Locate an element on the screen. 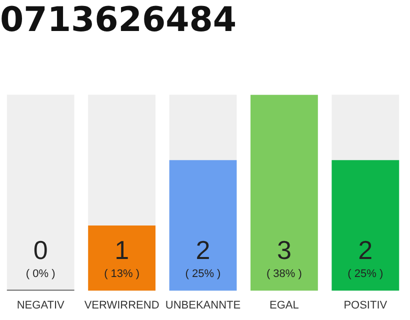 This screenshot has height=320, width=410. x-tick-label: NEGATIV is located at coordinates (40, 305).